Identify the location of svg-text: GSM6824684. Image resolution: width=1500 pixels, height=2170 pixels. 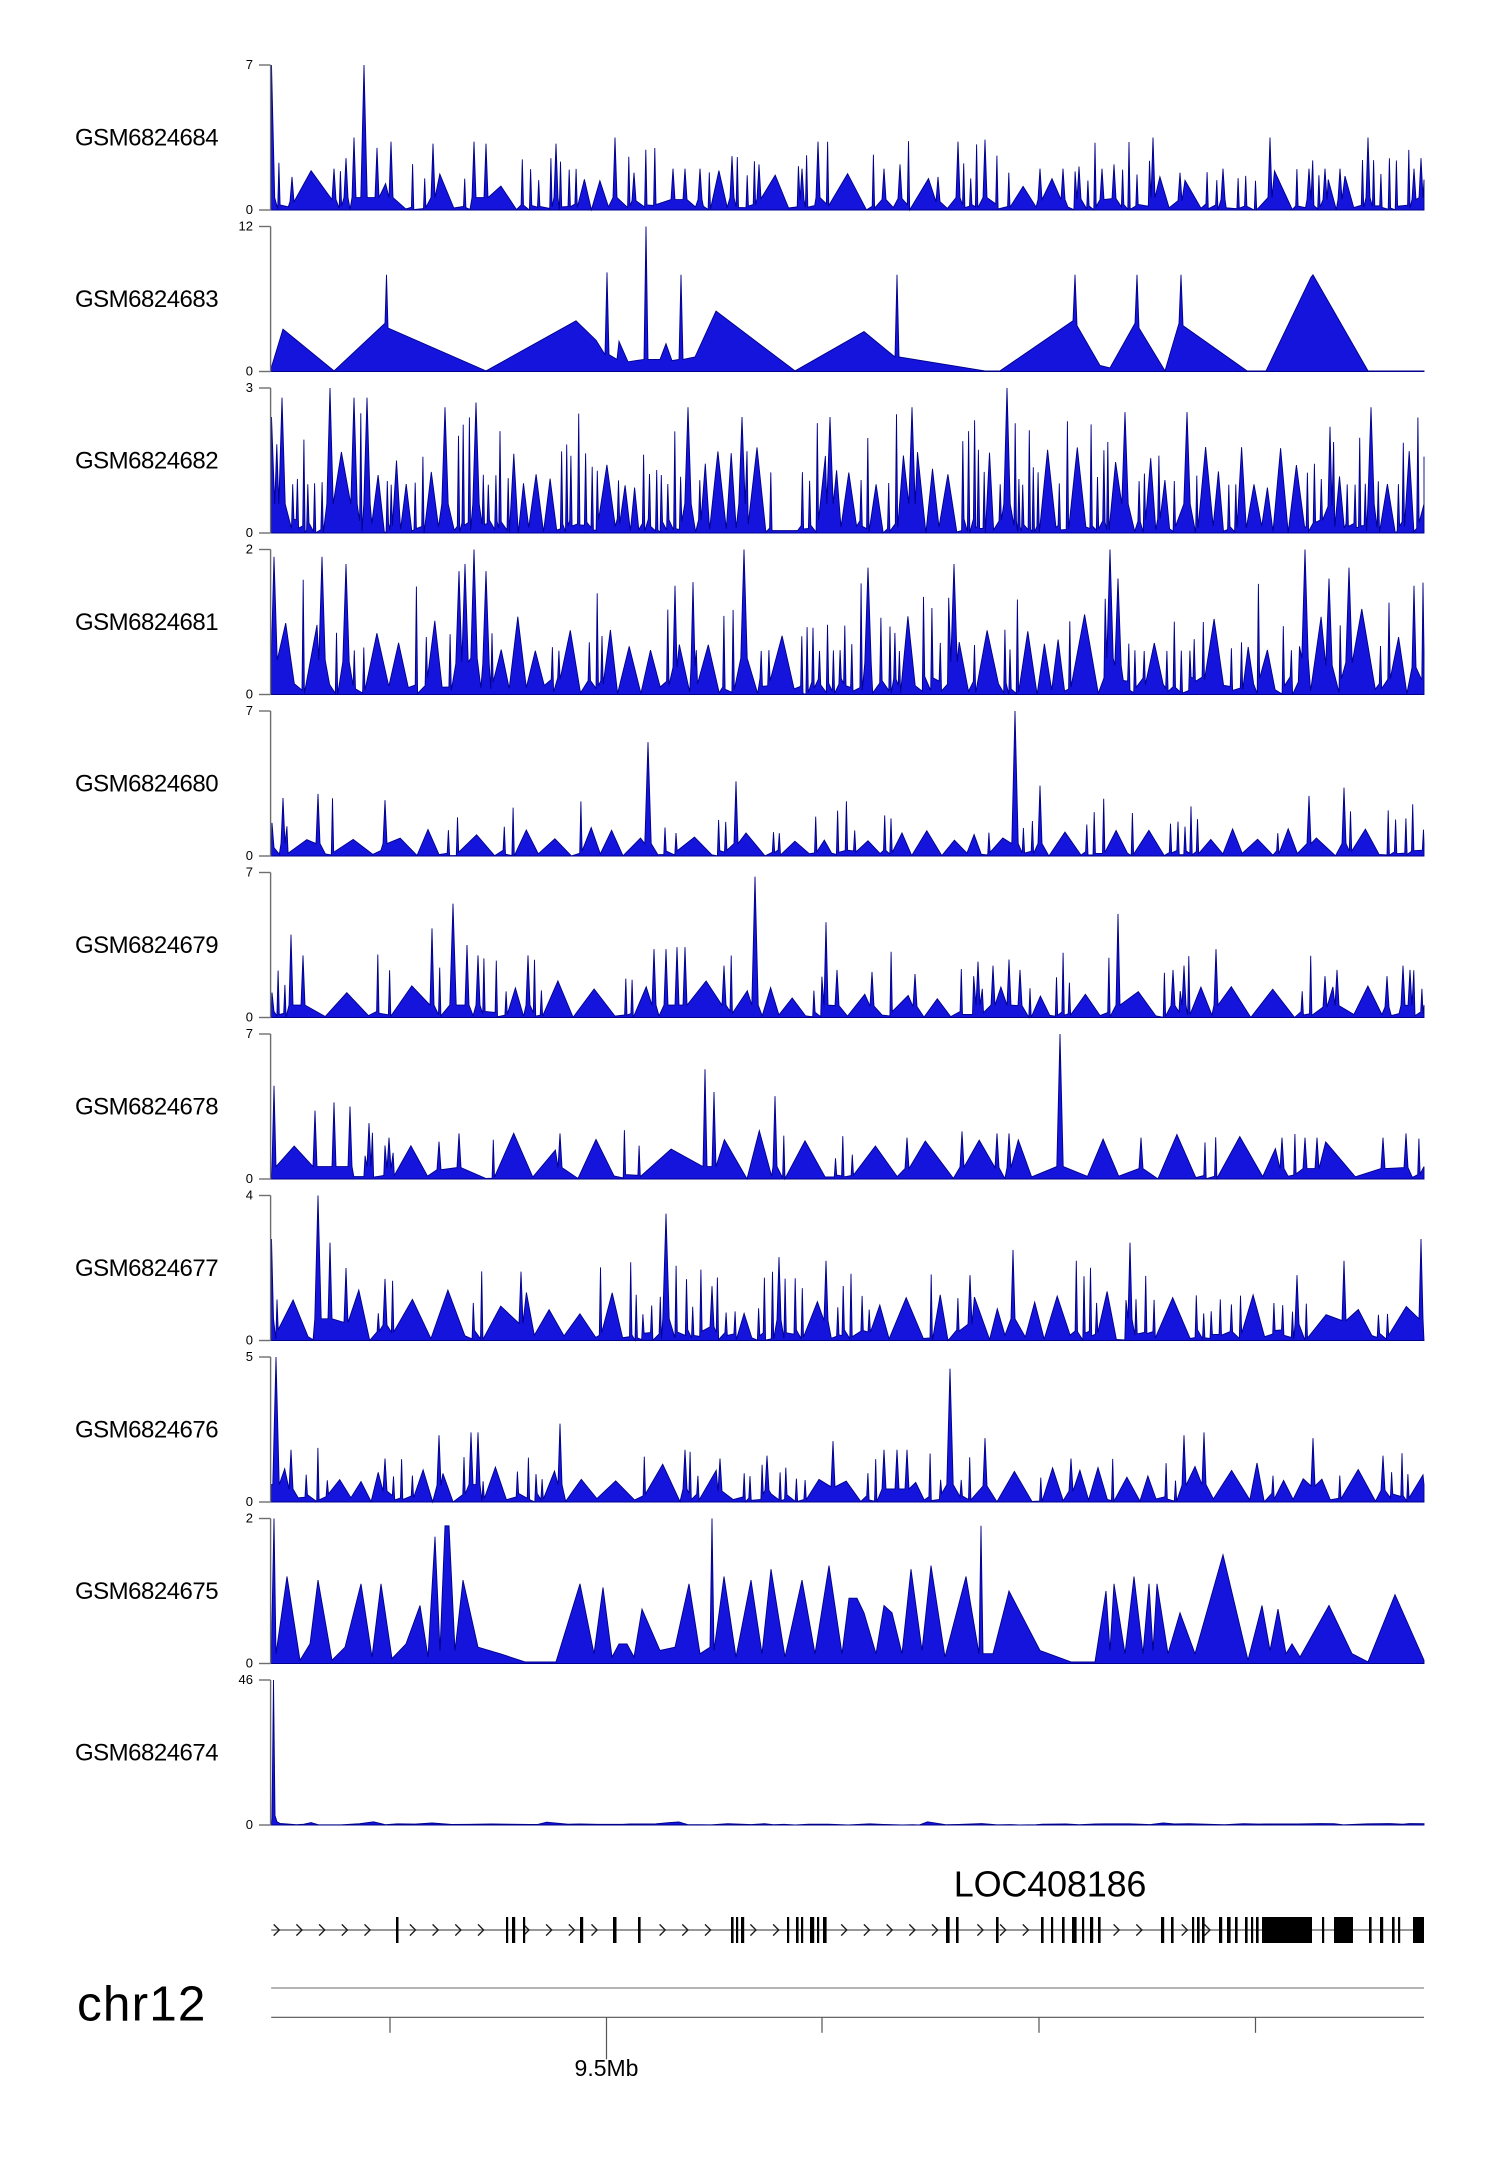
(146, 138).